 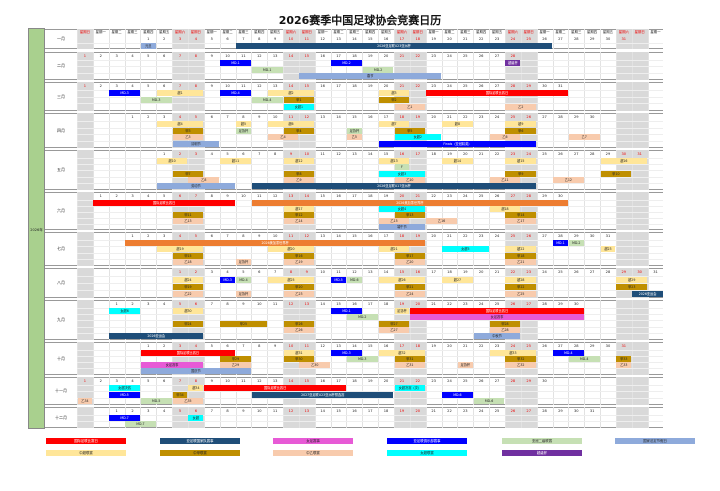 I want to click on event-bar: 超28, so click(x=521, y=279).